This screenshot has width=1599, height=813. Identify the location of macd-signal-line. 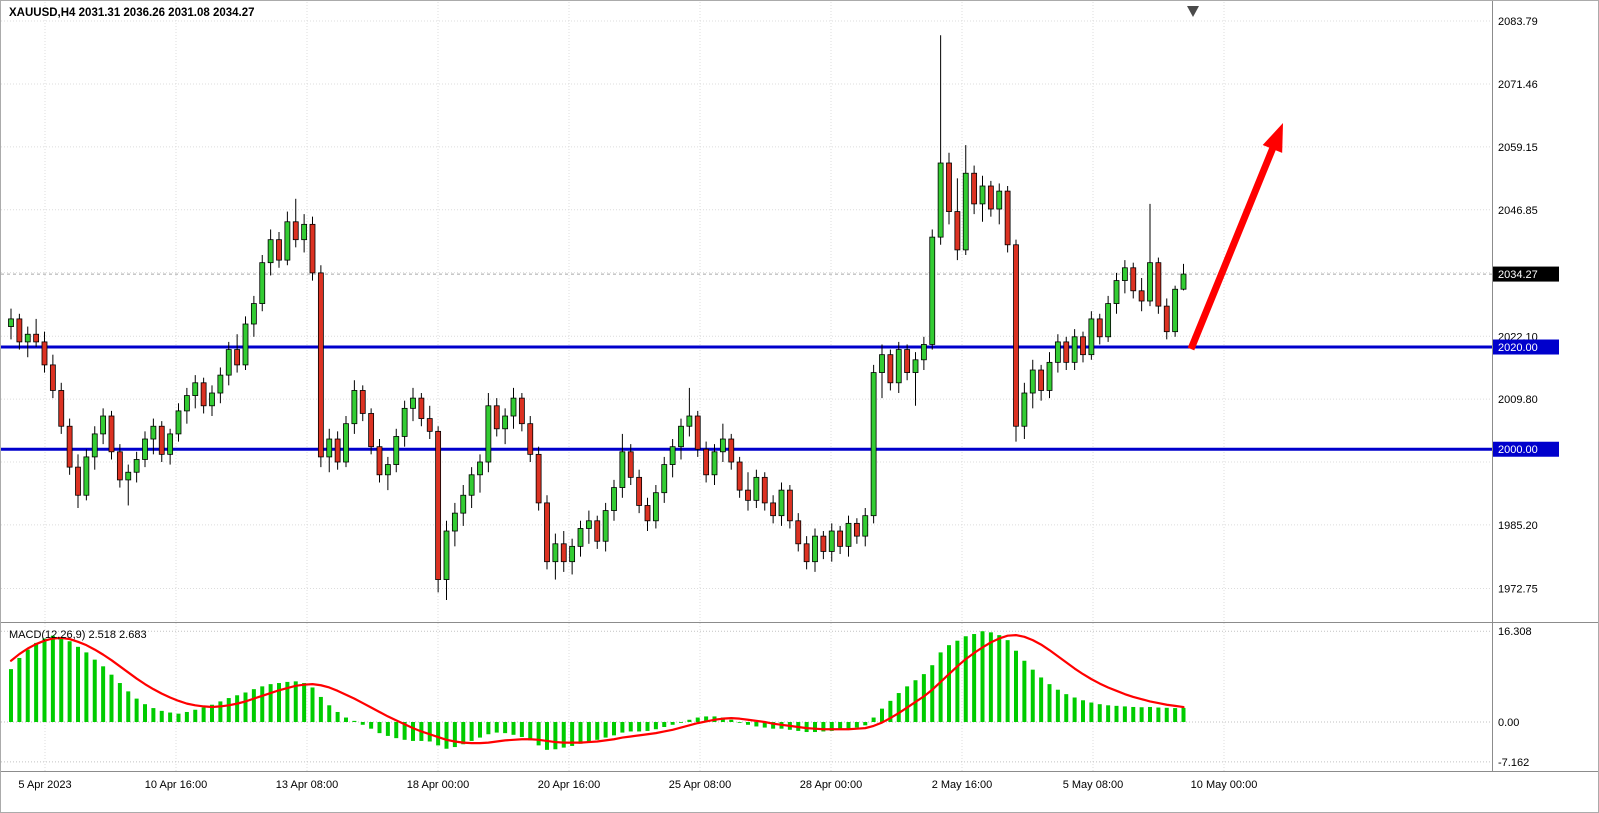
(597, 689).